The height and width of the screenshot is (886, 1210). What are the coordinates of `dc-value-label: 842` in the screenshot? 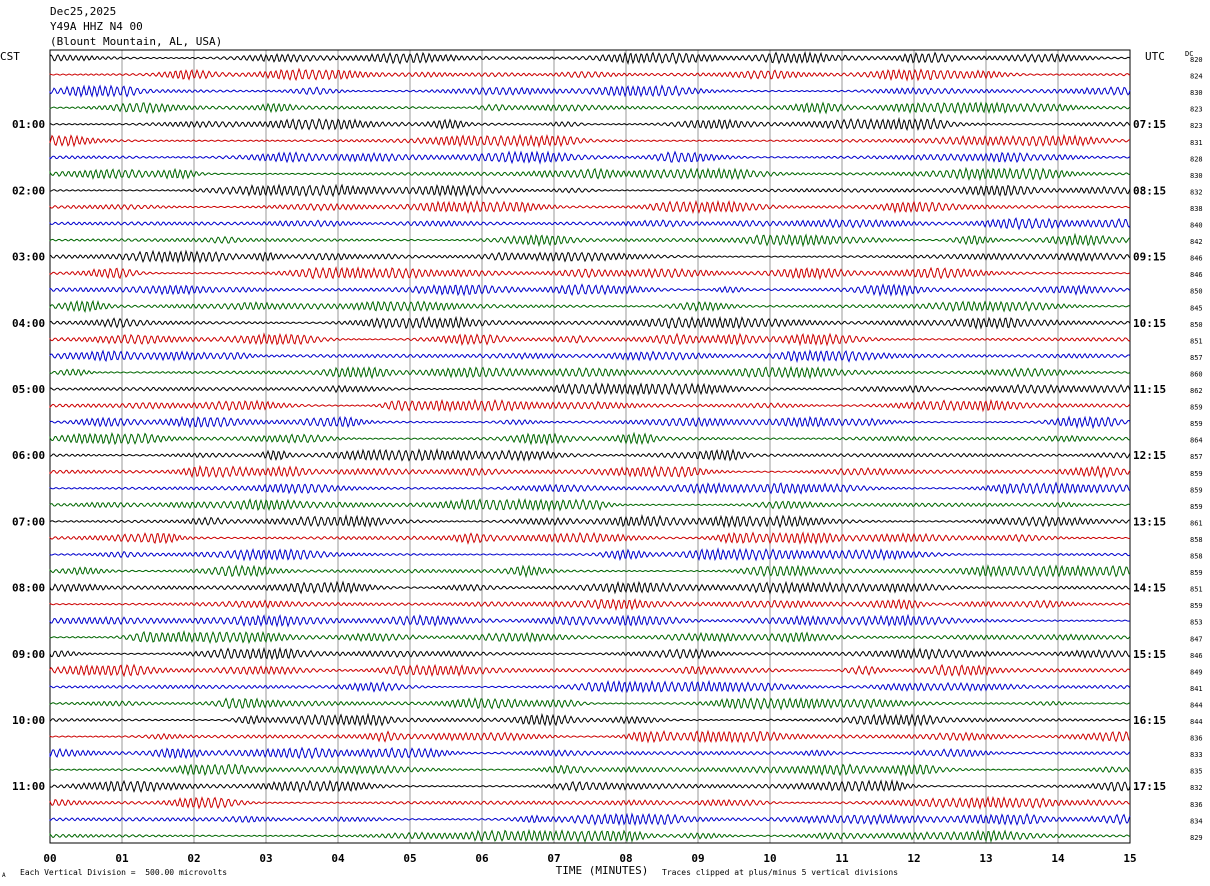 It's located at (1196, 242).